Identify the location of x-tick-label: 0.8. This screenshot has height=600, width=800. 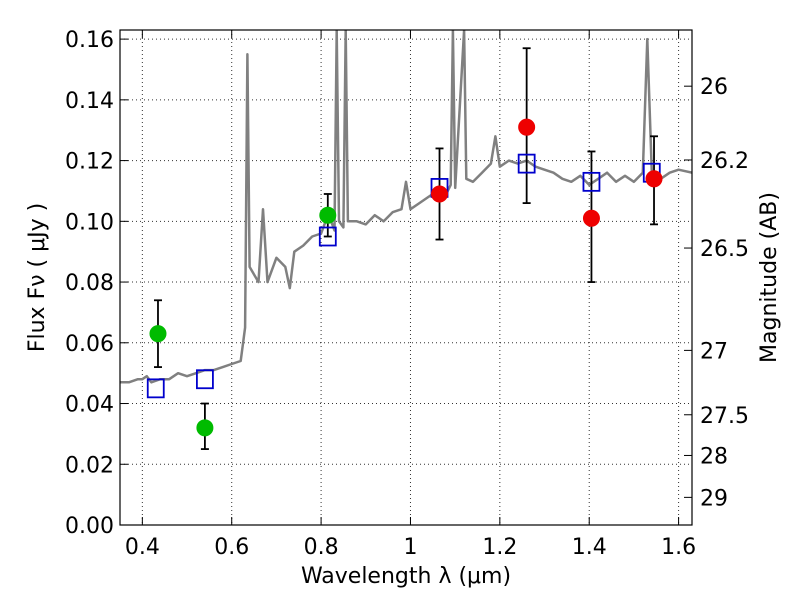
(321, 547).